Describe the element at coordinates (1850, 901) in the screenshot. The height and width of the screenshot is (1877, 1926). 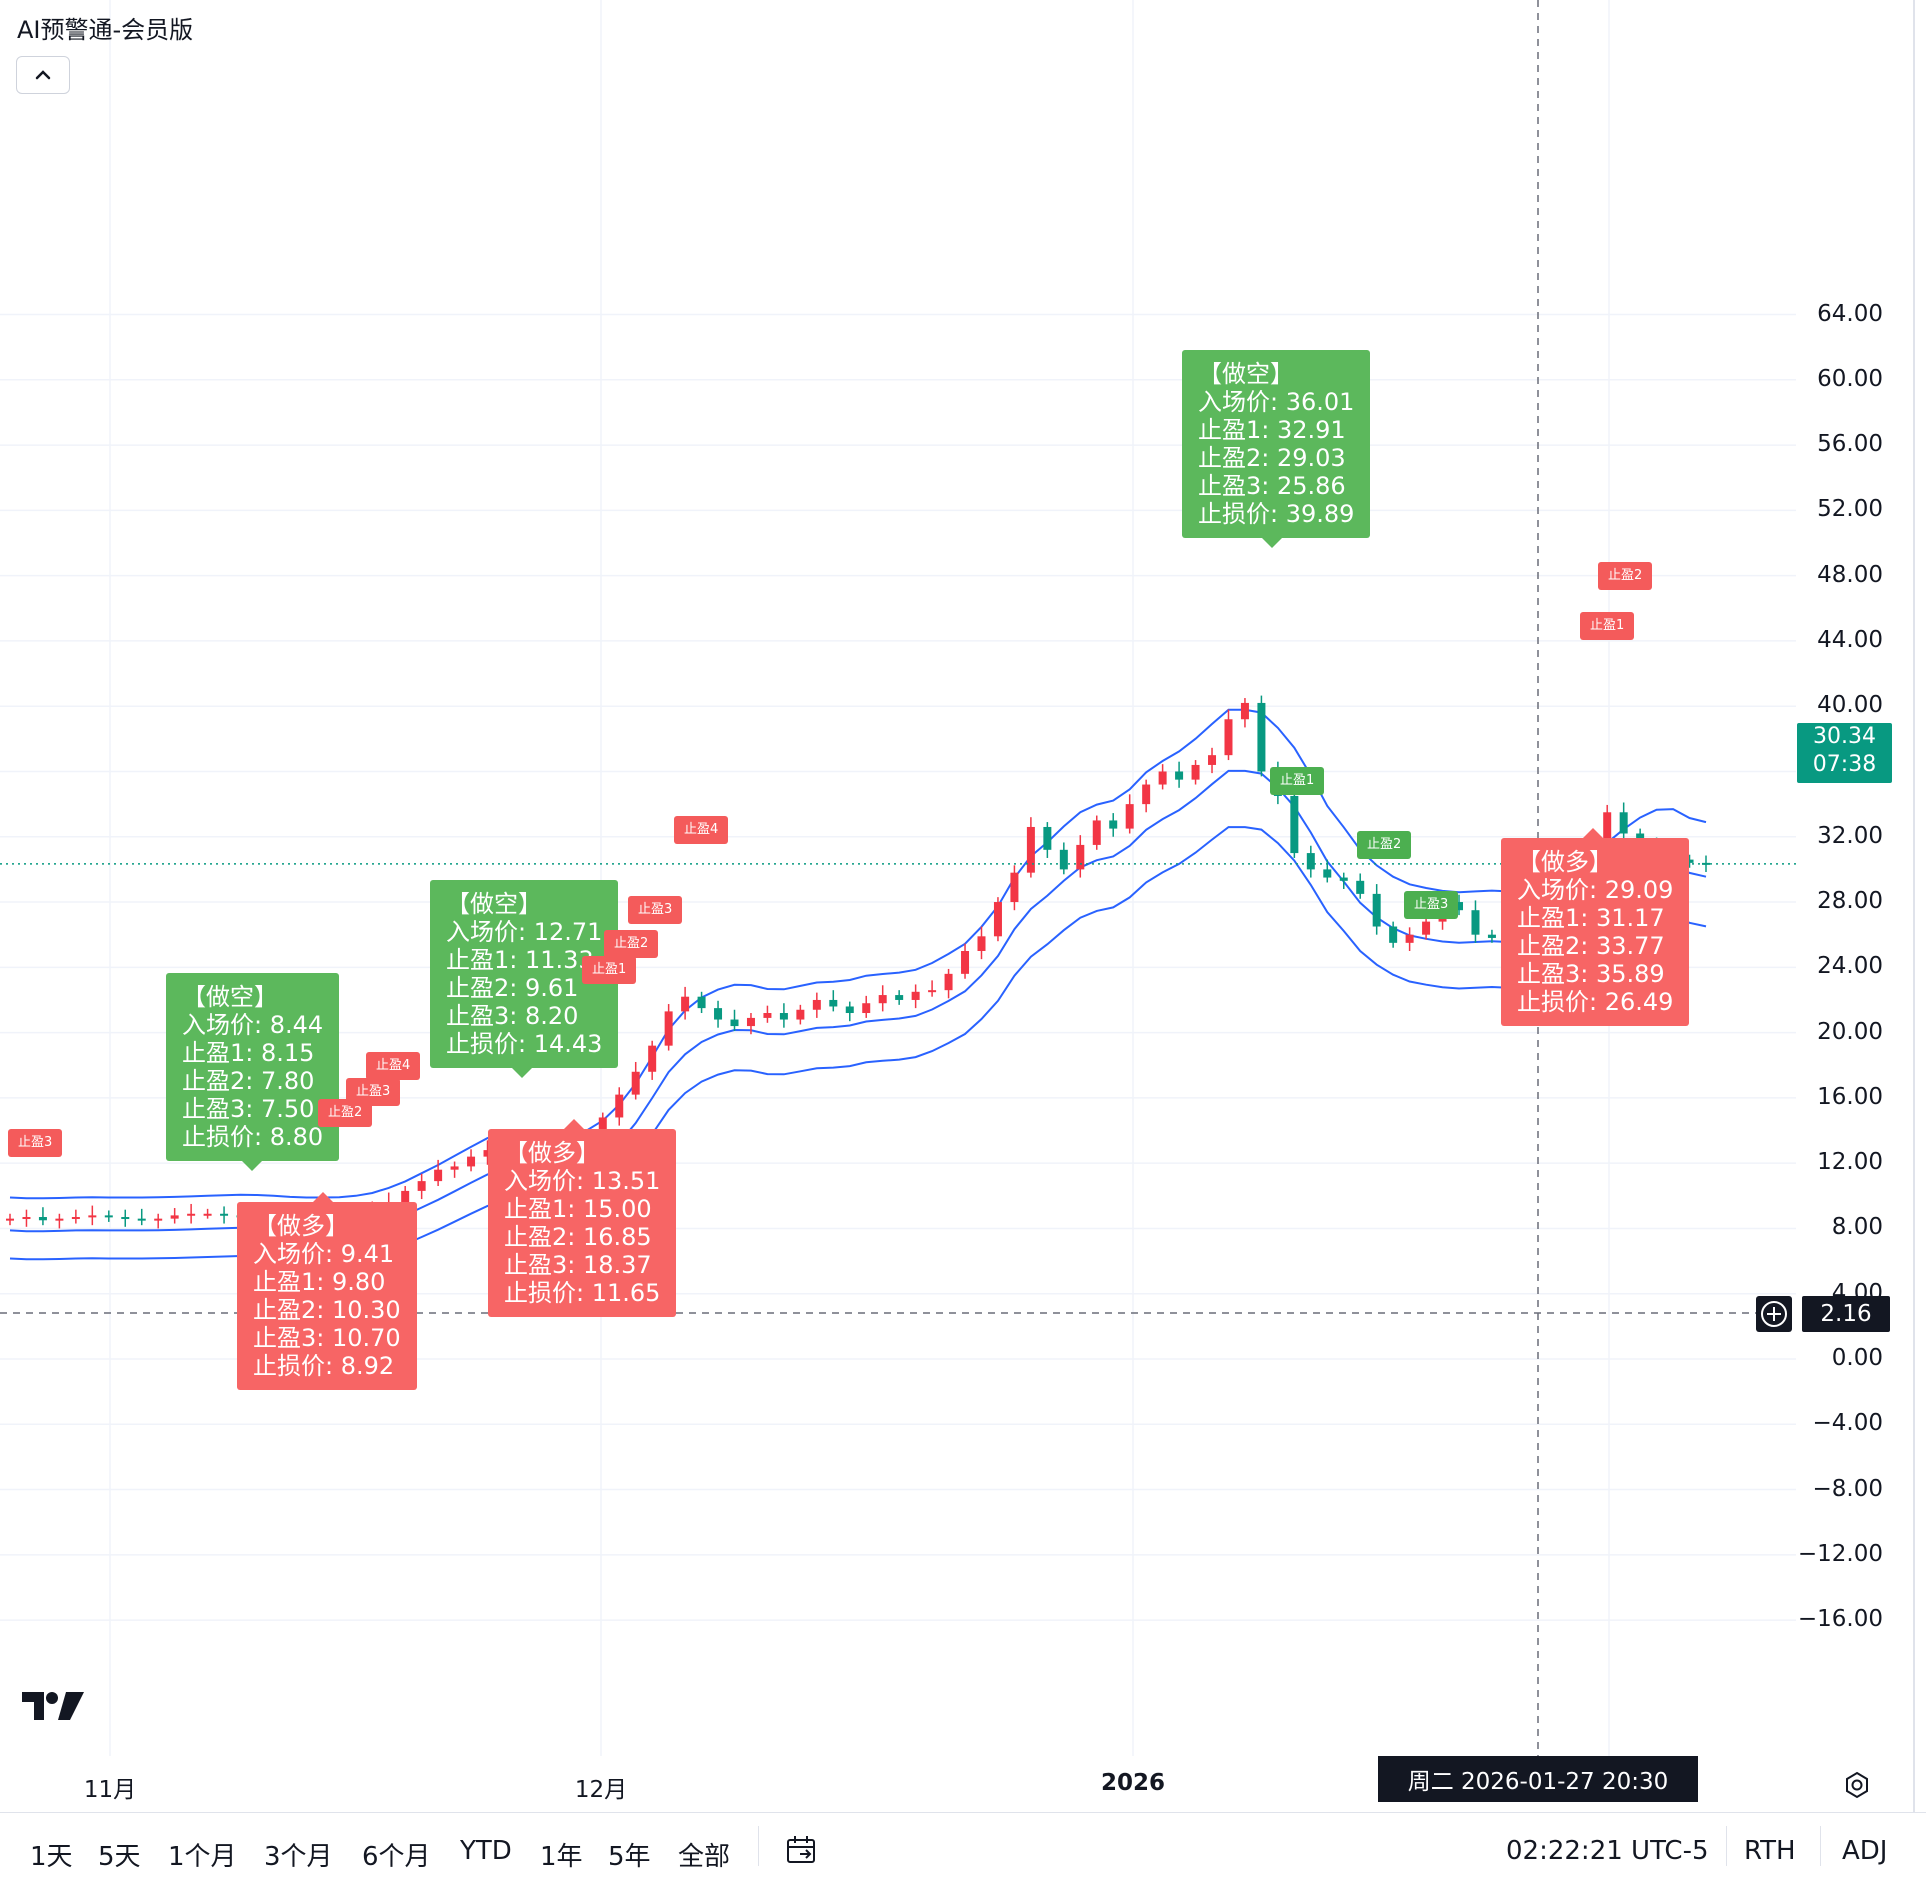
I see `price-axis-label: 28.00` at that location.